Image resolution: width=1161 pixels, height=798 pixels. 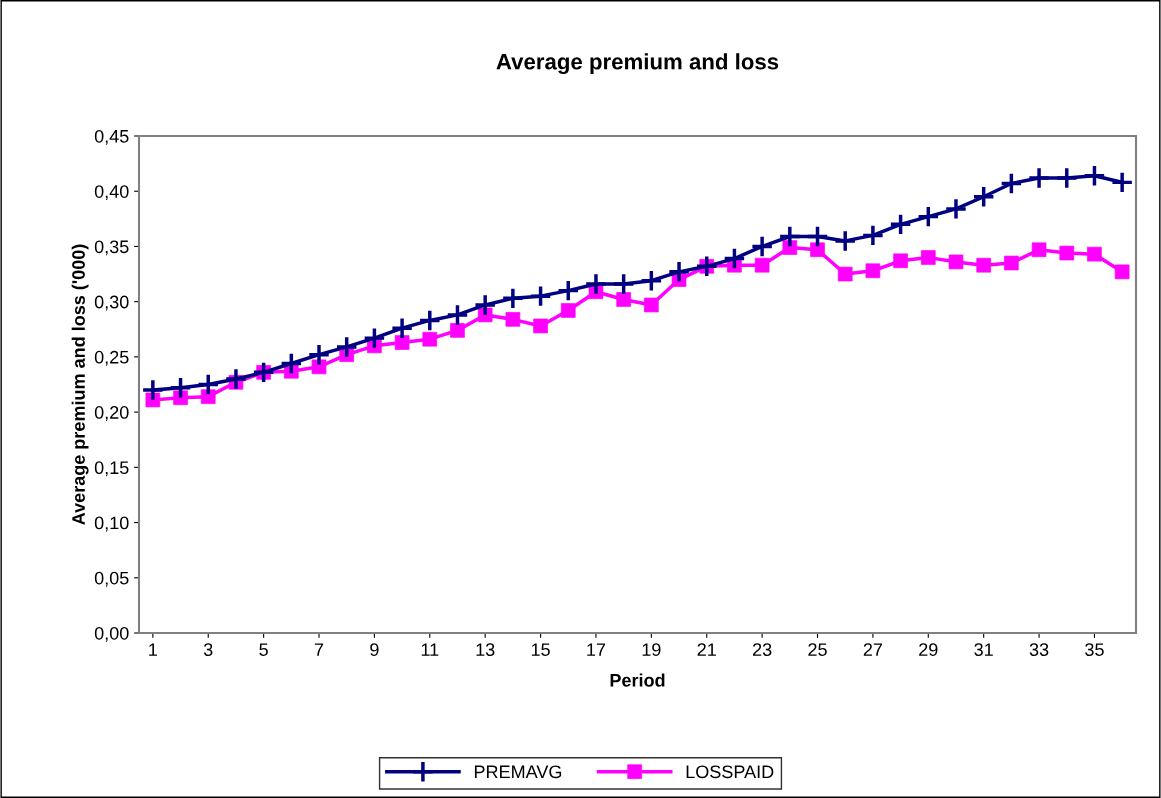 What do you see at coordinates (430, 649) in the screenshot?
I see `x-tick-label: 11` at bounding box center [430, 649].